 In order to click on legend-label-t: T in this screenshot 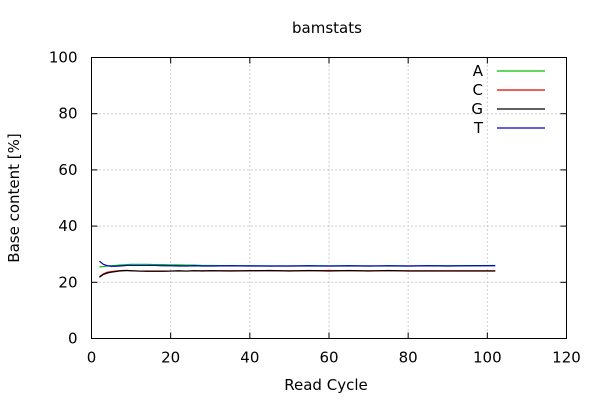, I will do `click(478, 128)`.